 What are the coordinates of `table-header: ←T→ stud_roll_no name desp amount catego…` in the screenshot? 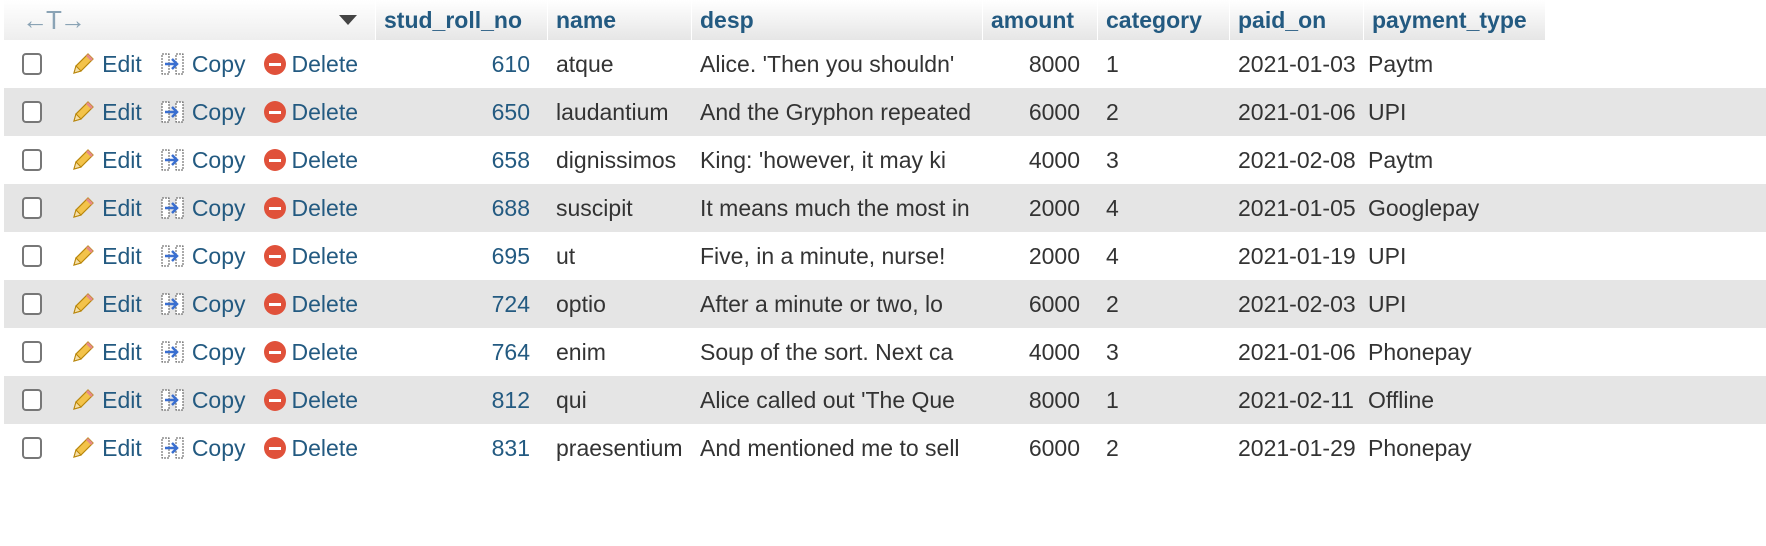 It's located at (885, 20).